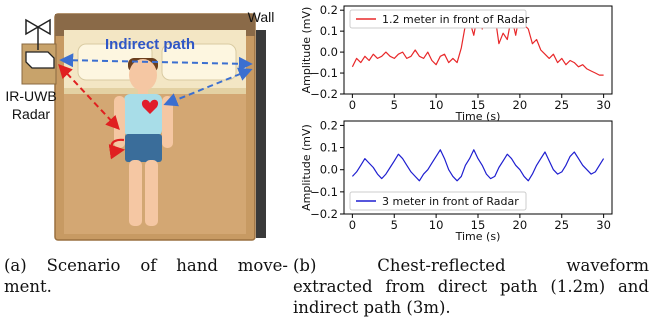 The width and height of the screenshot is (650, 331). What do you see at coordinates (143, 92) in the screenshot?
I see `person-neck` at bounding box center [143, 92].